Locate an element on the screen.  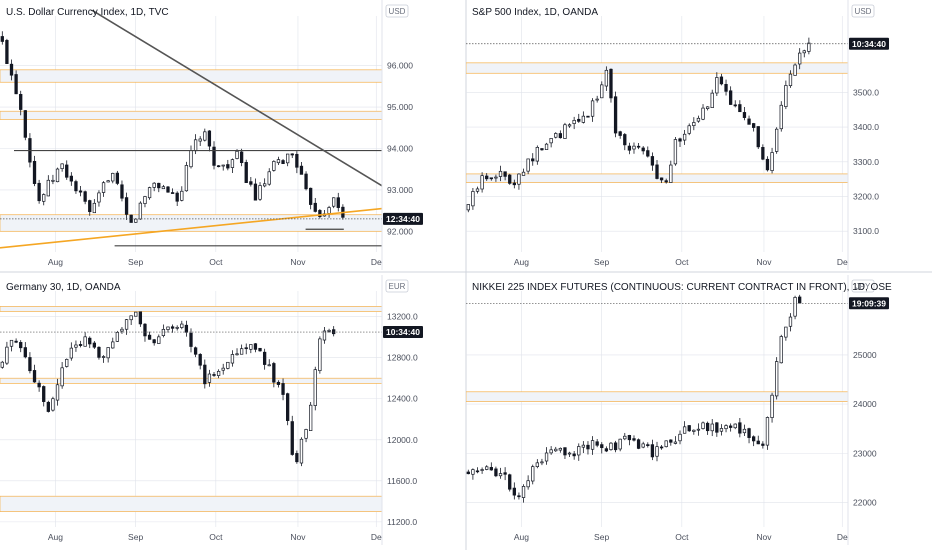
x-tick-label: Oct is located at coordinates (216, 262).